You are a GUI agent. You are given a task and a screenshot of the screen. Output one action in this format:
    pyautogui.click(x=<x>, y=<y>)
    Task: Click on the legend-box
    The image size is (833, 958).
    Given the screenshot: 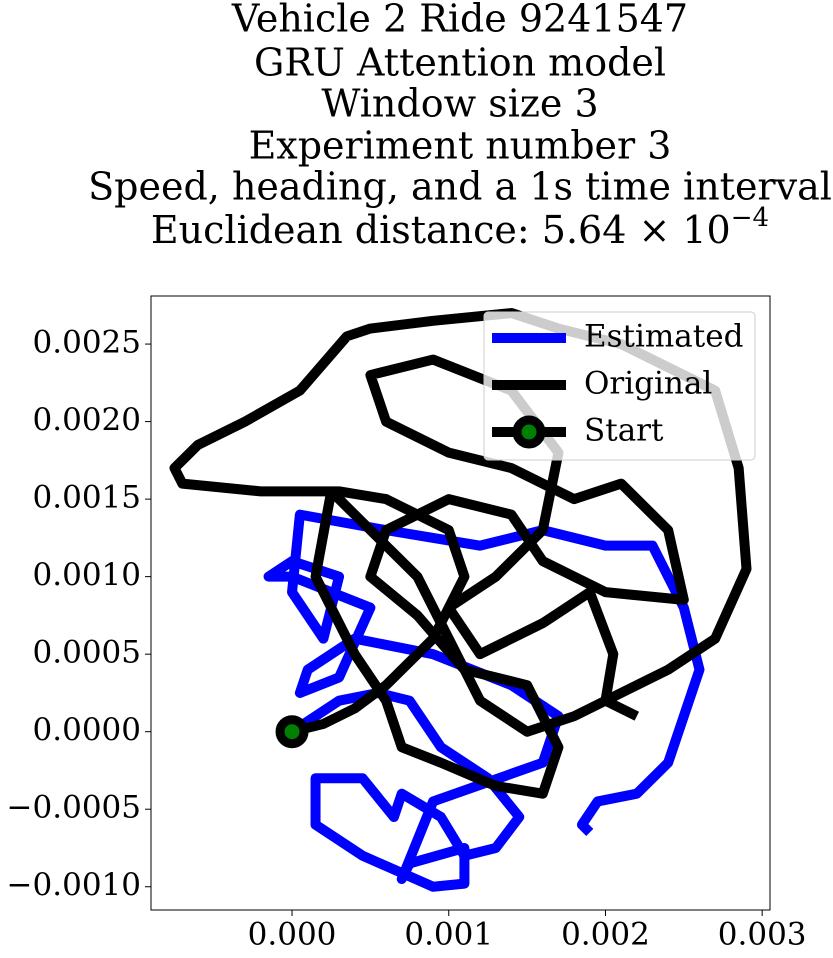 What is the action you would take?
    pyautogui.click(x=619, y=386)
    